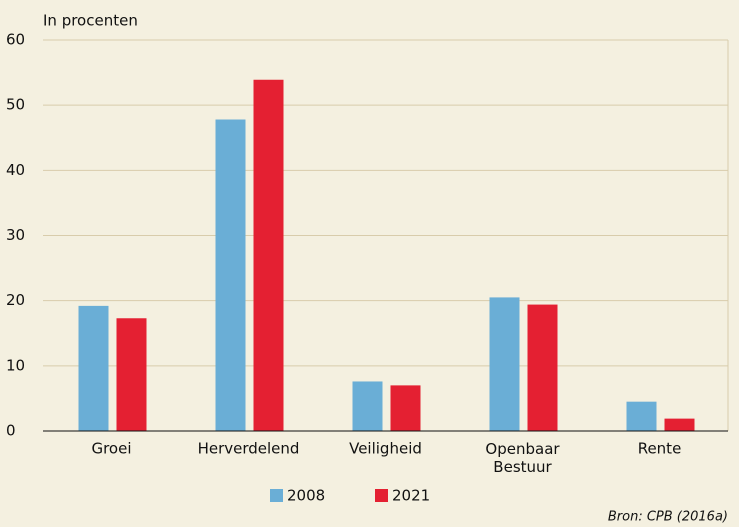 Image resolution: width=739 pixels, height=527 pixels. What do you see at coordinates (249, 449) in the screenshot?
I see `x-tick-label: Herverdelend` at bounding box center [249, 449].